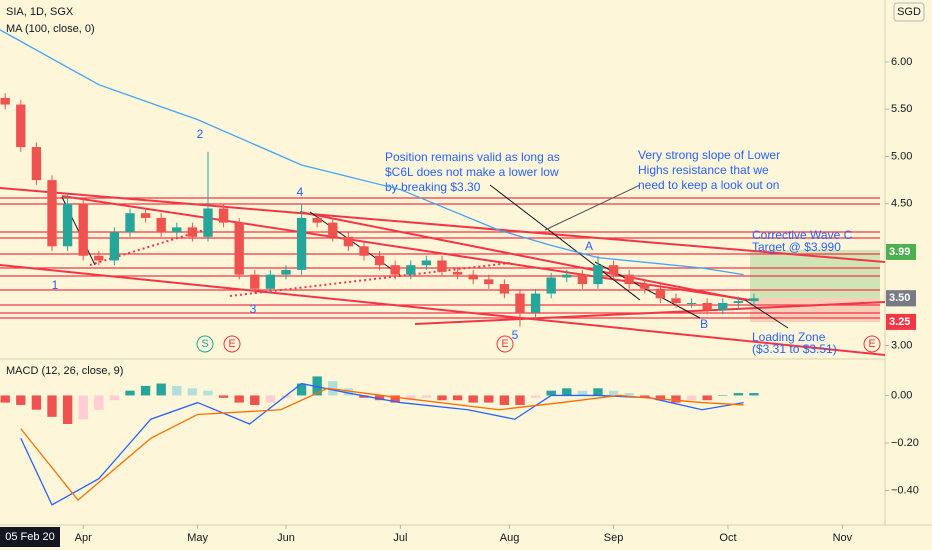 This screenshot has width=932, height=550. I want to click on x-tick-label: Oct, so click(727, 538).